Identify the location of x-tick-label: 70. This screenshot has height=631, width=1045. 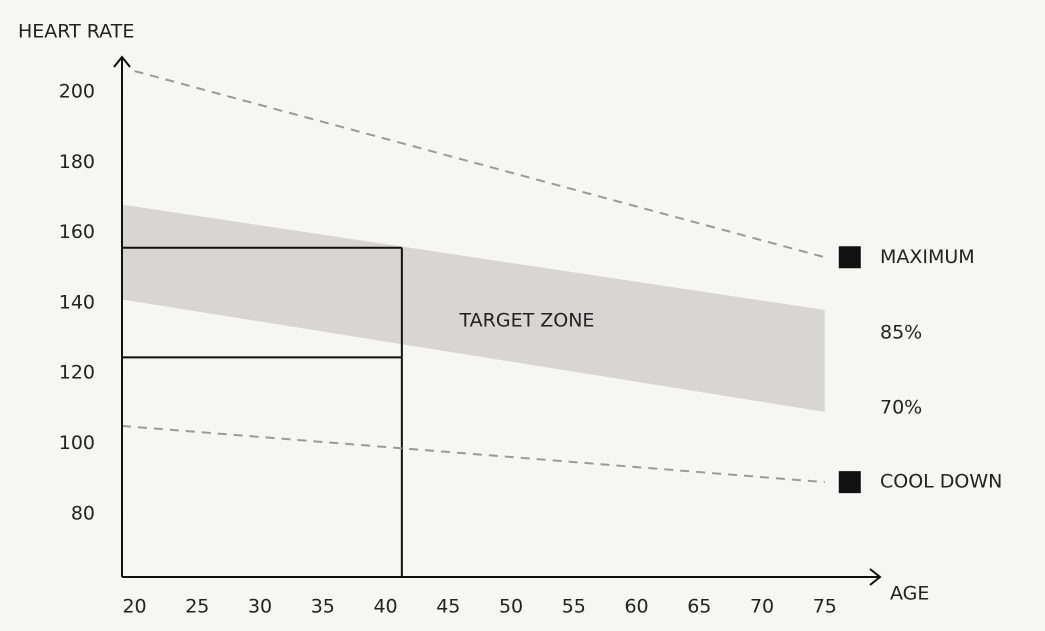
(762, 607).